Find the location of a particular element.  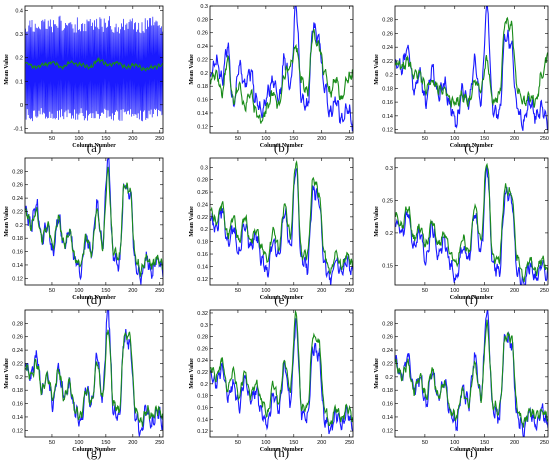

y-tick-label: -0.1 is located at coordinates (18, 129).